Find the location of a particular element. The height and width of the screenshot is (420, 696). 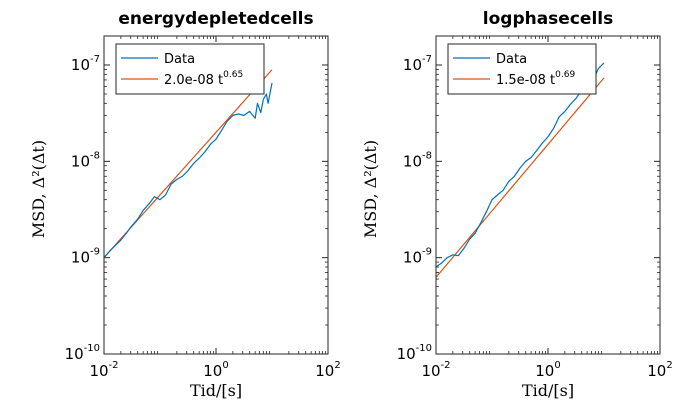

legend-fit-text: 2.0e-08 t is located at coordinates (193, 80).